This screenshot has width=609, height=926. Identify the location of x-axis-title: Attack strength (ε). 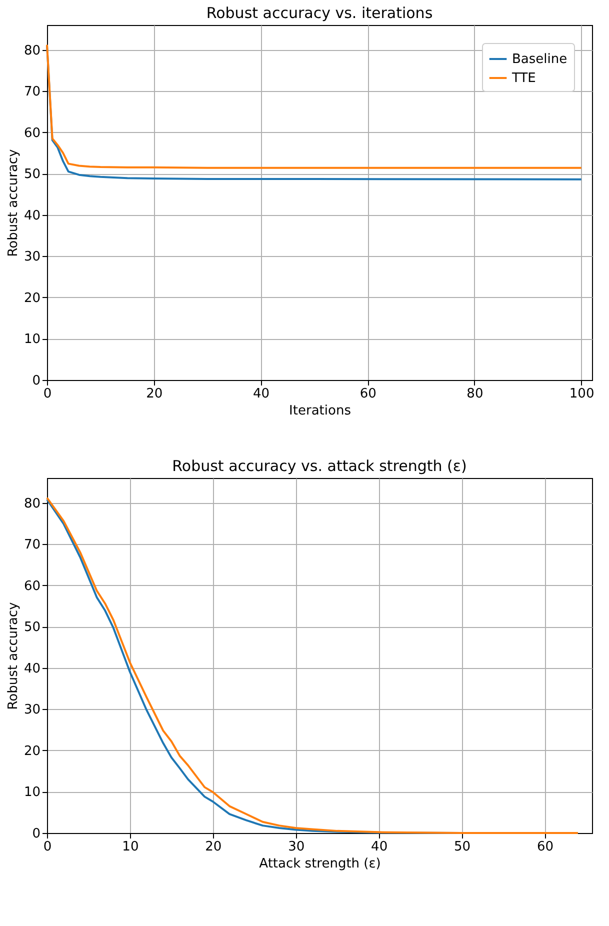
(320, 864).